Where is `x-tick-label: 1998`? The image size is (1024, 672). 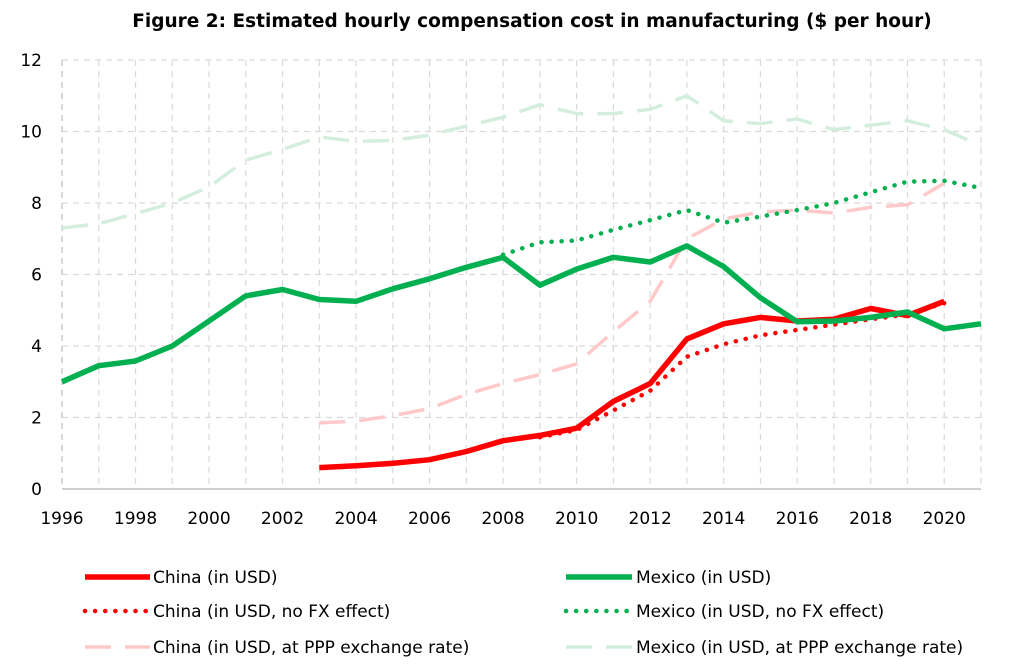
x-tick-label: 1998 is located at coordinates (135, 519).